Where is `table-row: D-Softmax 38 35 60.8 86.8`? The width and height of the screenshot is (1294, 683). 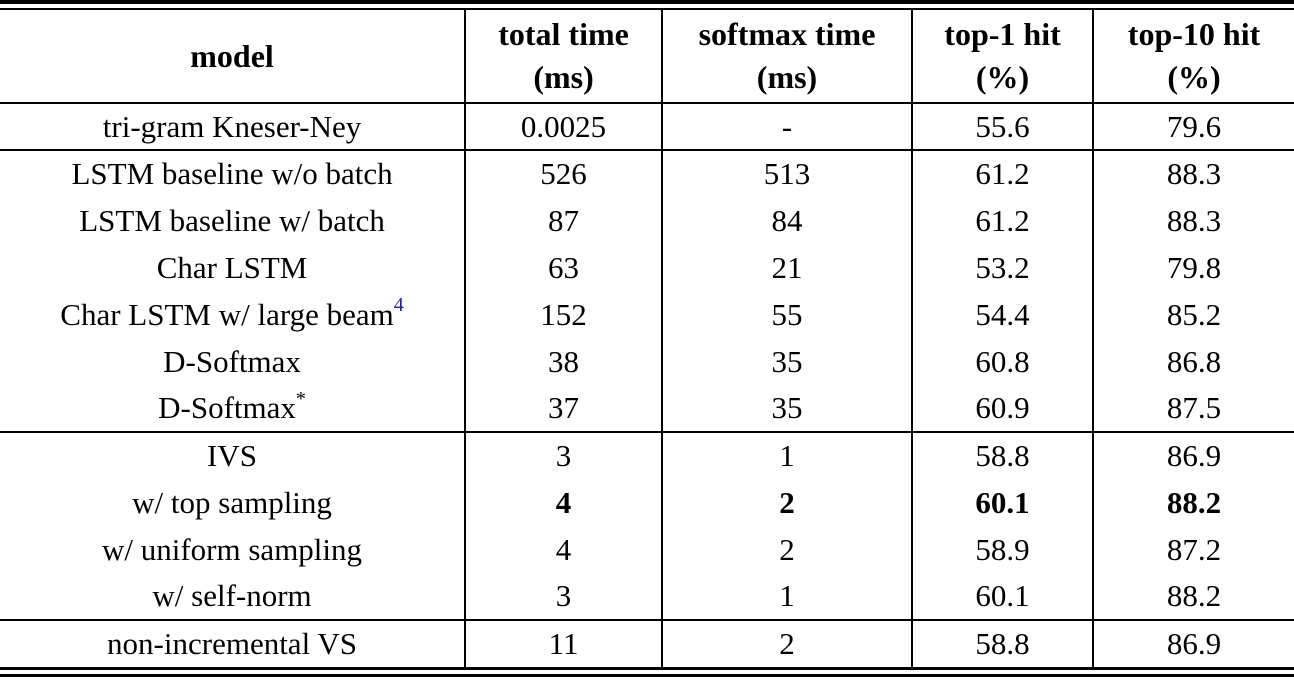
table-row: D-Softmax 38 35 60.8 86.8 is located at coordinates (647, 361).